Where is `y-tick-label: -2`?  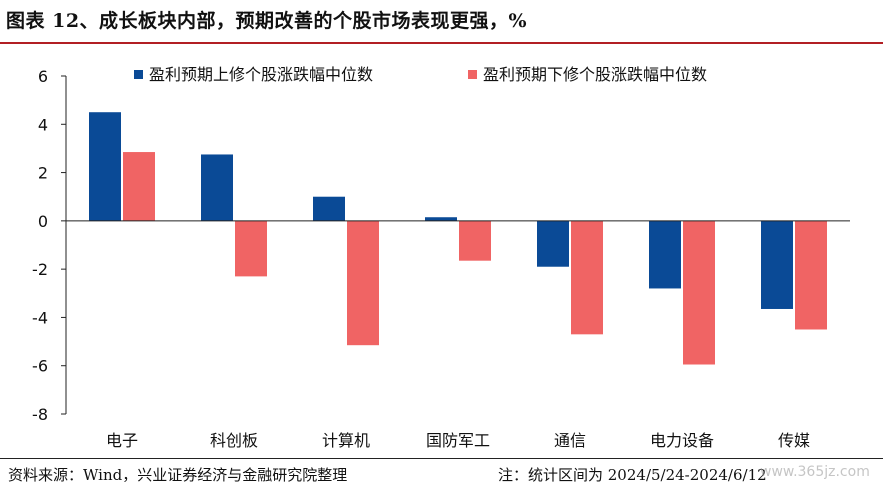 y-tick-label: -2 is located at coordinates (40, 269).